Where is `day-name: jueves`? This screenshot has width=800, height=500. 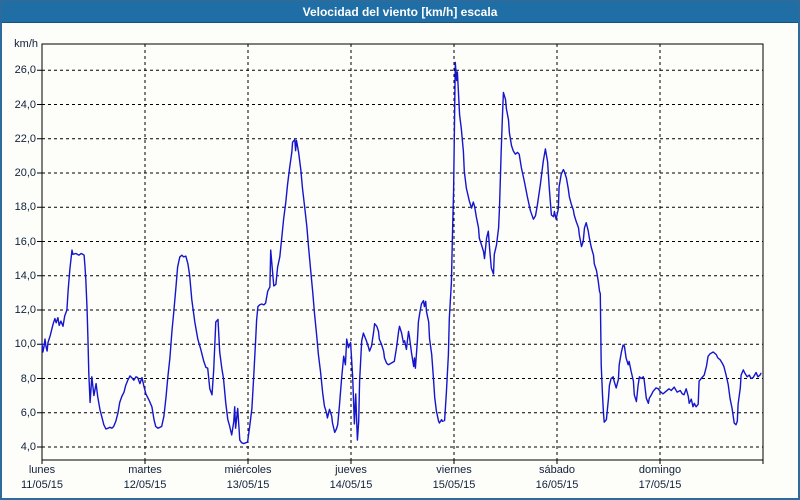 day-name: jueves is located at coordinates (351, 470).